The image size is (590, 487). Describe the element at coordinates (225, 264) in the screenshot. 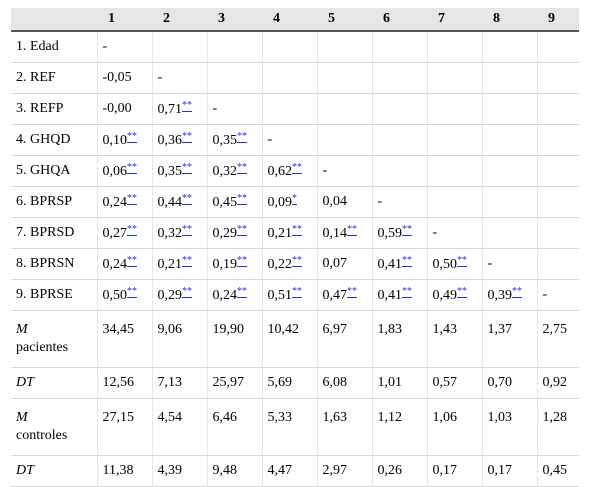

I see `cell-value: 0,19` at that location.